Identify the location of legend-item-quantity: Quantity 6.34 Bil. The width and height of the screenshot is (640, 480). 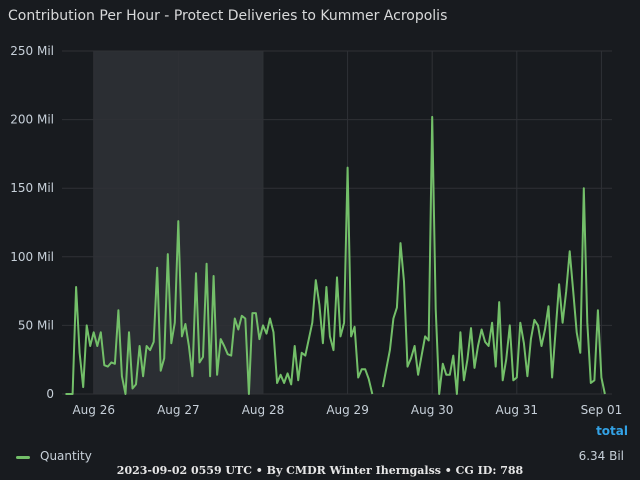
(320, 457).